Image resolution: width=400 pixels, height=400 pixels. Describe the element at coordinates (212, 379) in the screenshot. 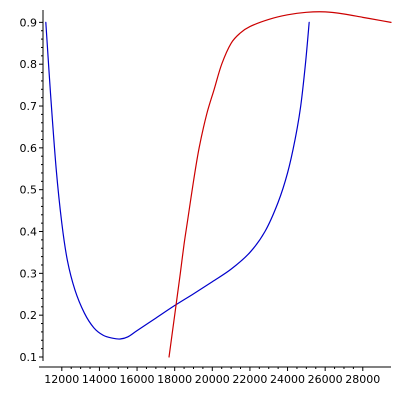

I see `x-tick-label: 20000` at that location.